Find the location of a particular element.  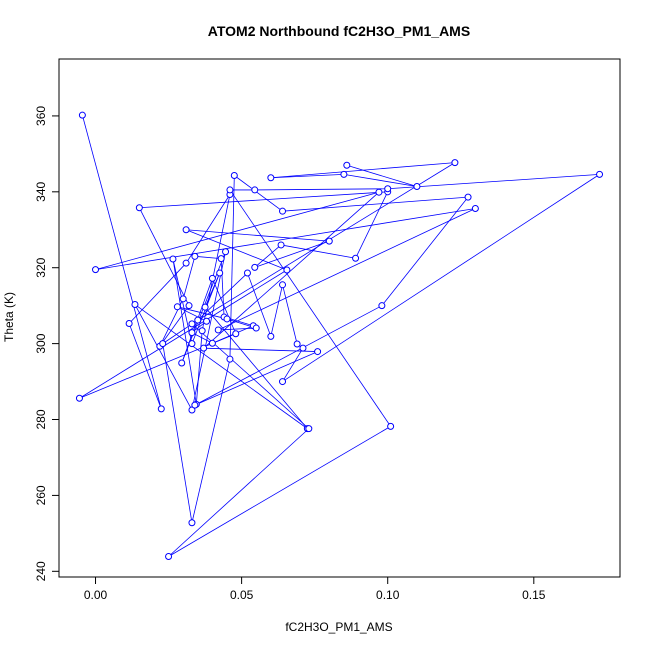

x-axis: 0.00 0.05 0.10 0.15 is located at coordinates (315, 589).